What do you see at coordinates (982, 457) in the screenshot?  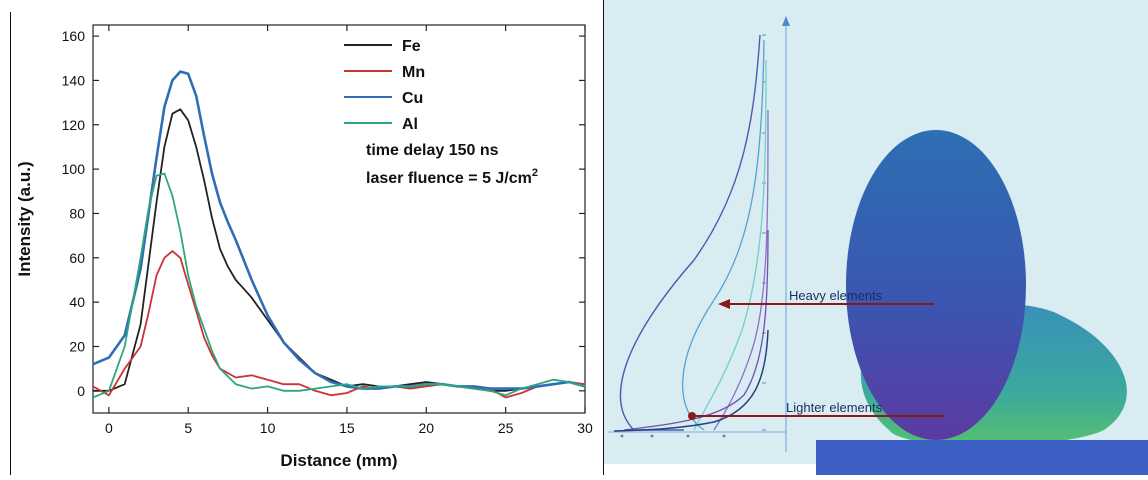 I see `substrate` at bounding box center [982, 457].